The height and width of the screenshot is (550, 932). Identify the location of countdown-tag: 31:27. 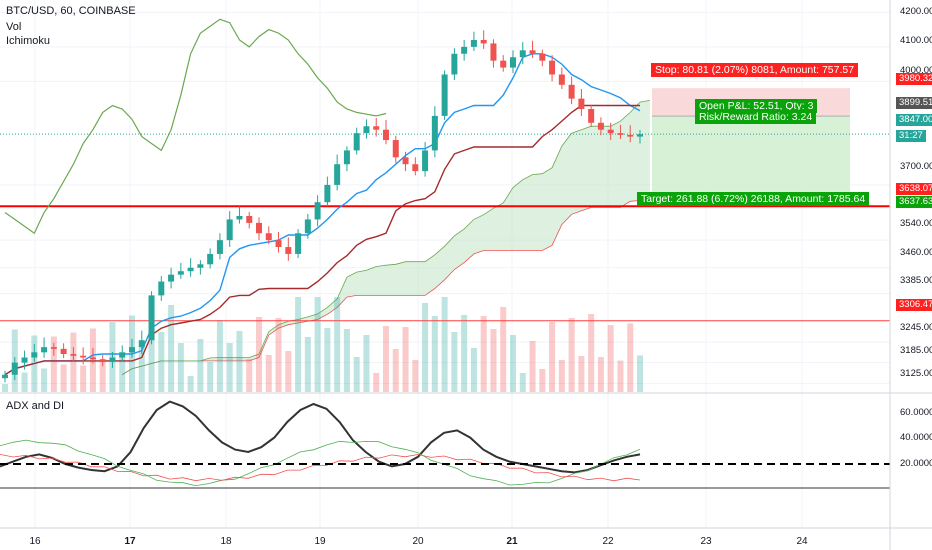
(911, 136).